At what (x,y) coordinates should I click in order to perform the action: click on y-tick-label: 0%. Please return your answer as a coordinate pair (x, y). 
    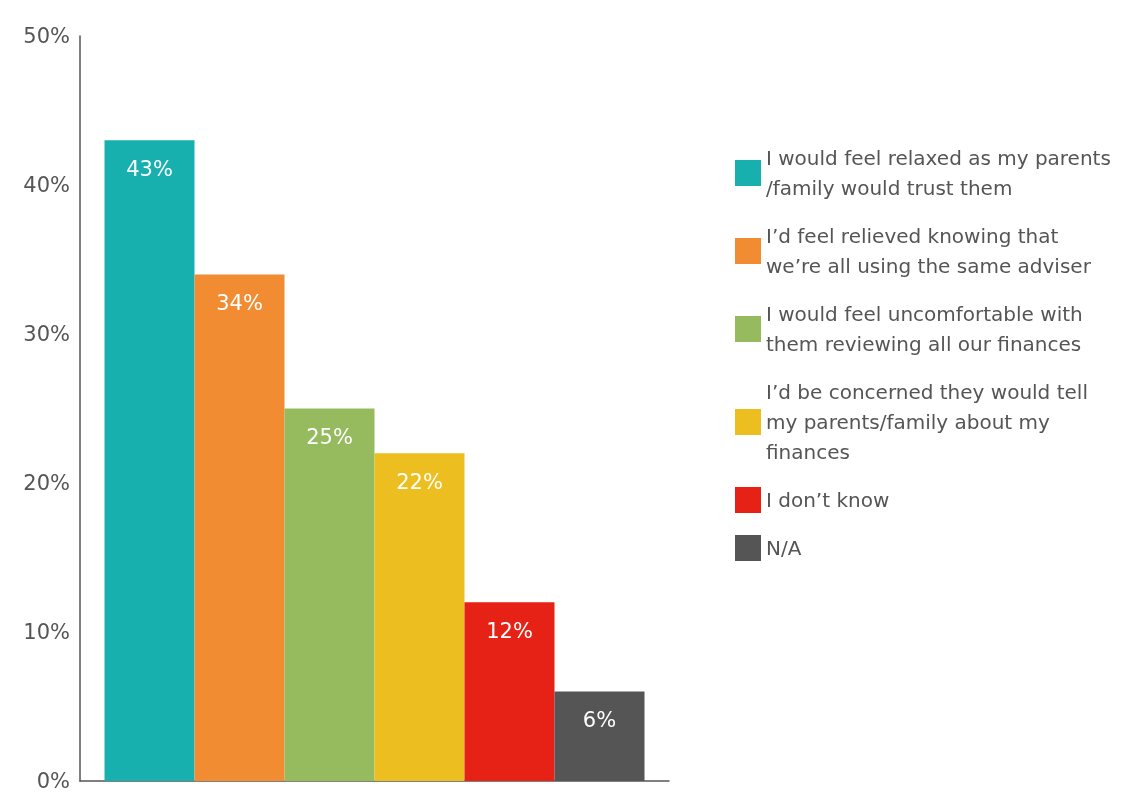
    Looking at the image, I should click on (53, 781).